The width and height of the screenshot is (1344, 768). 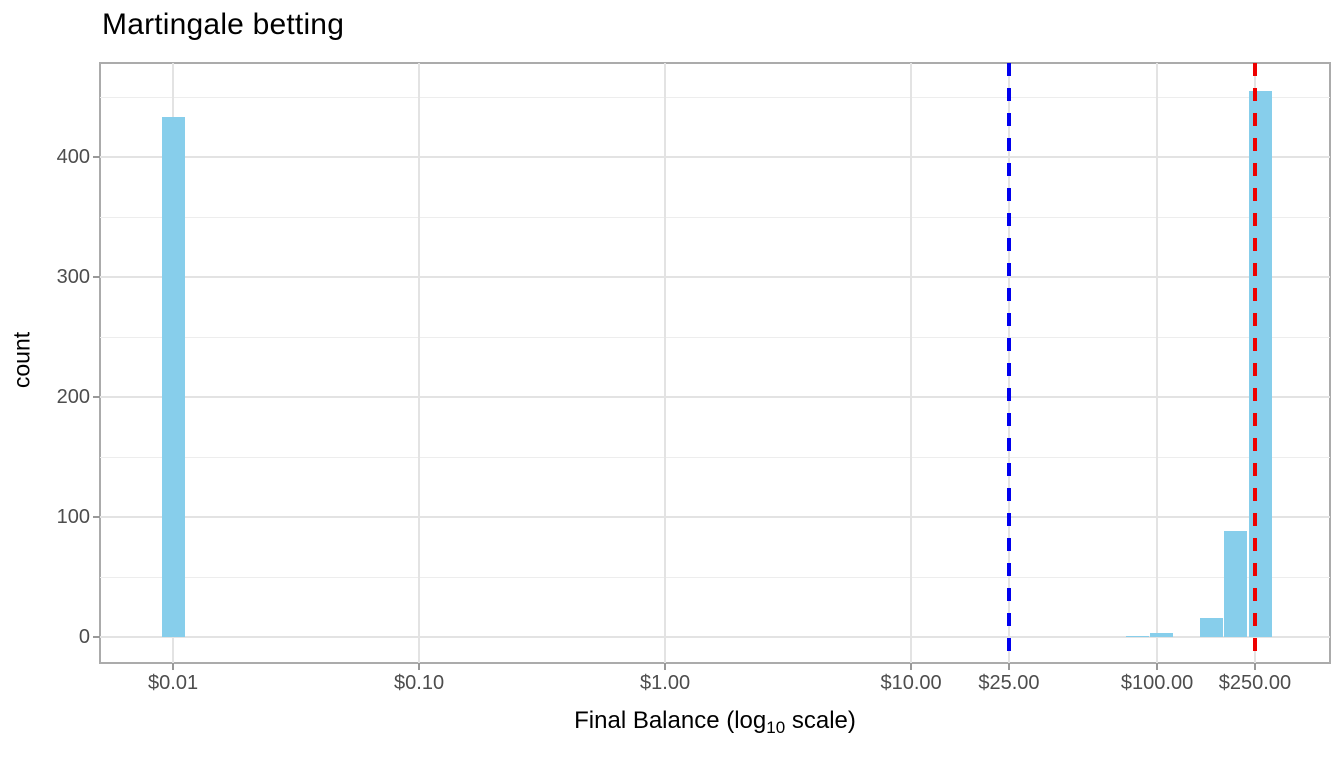 What do you see at coordinates (73, 277) in the screenshot?
I see `y-tick-label: 300` at bounding box center [73, 277].